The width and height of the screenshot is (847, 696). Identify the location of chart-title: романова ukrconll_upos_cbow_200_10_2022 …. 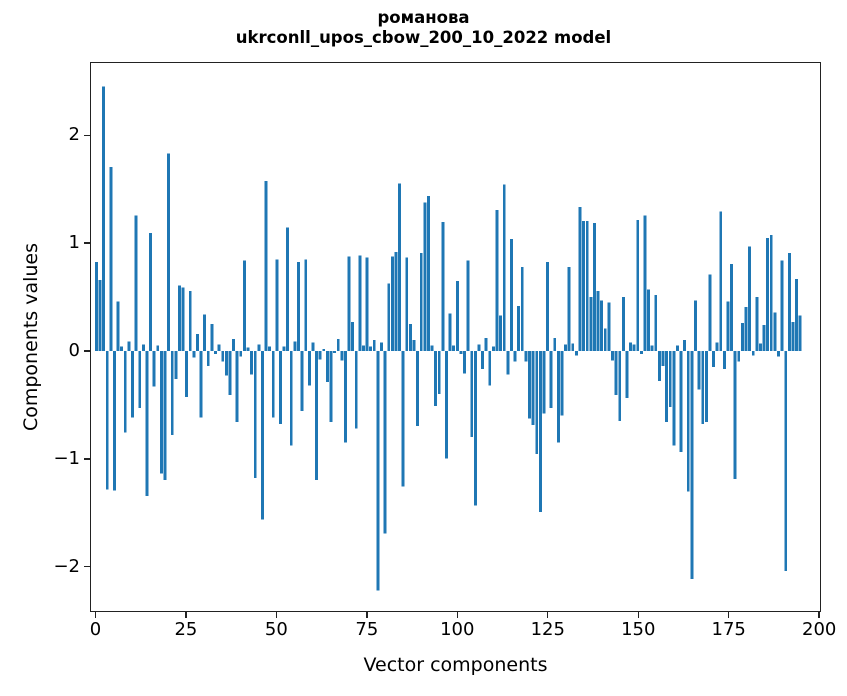
(423, 28).